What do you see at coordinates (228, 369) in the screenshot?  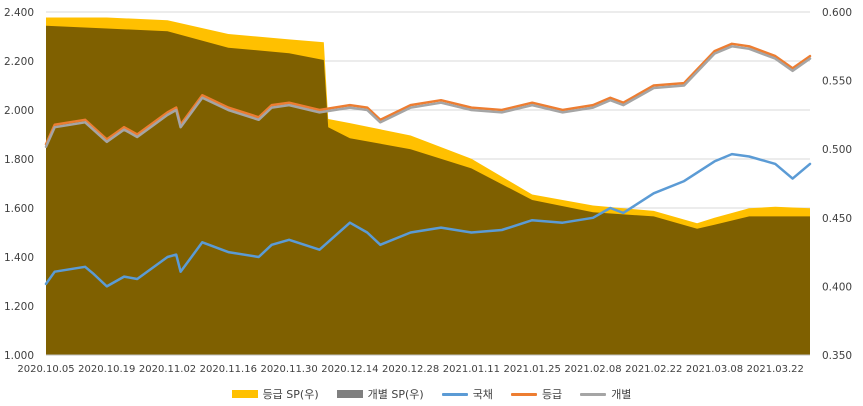 I see `x-tick-label-3: 2020.11.16` at bounding box center [228, 369].